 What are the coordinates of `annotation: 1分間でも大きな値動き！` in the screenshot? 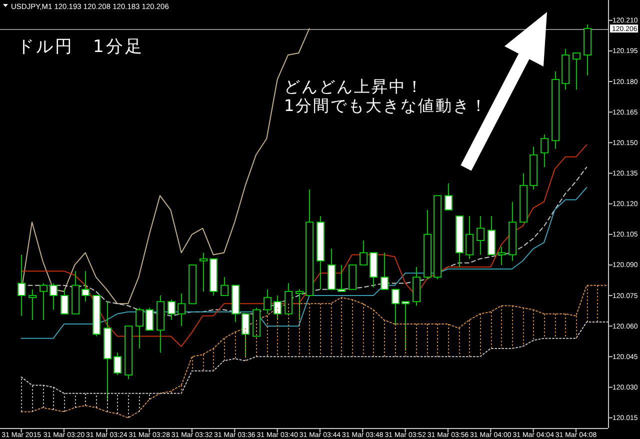 It's located at (386, 105).